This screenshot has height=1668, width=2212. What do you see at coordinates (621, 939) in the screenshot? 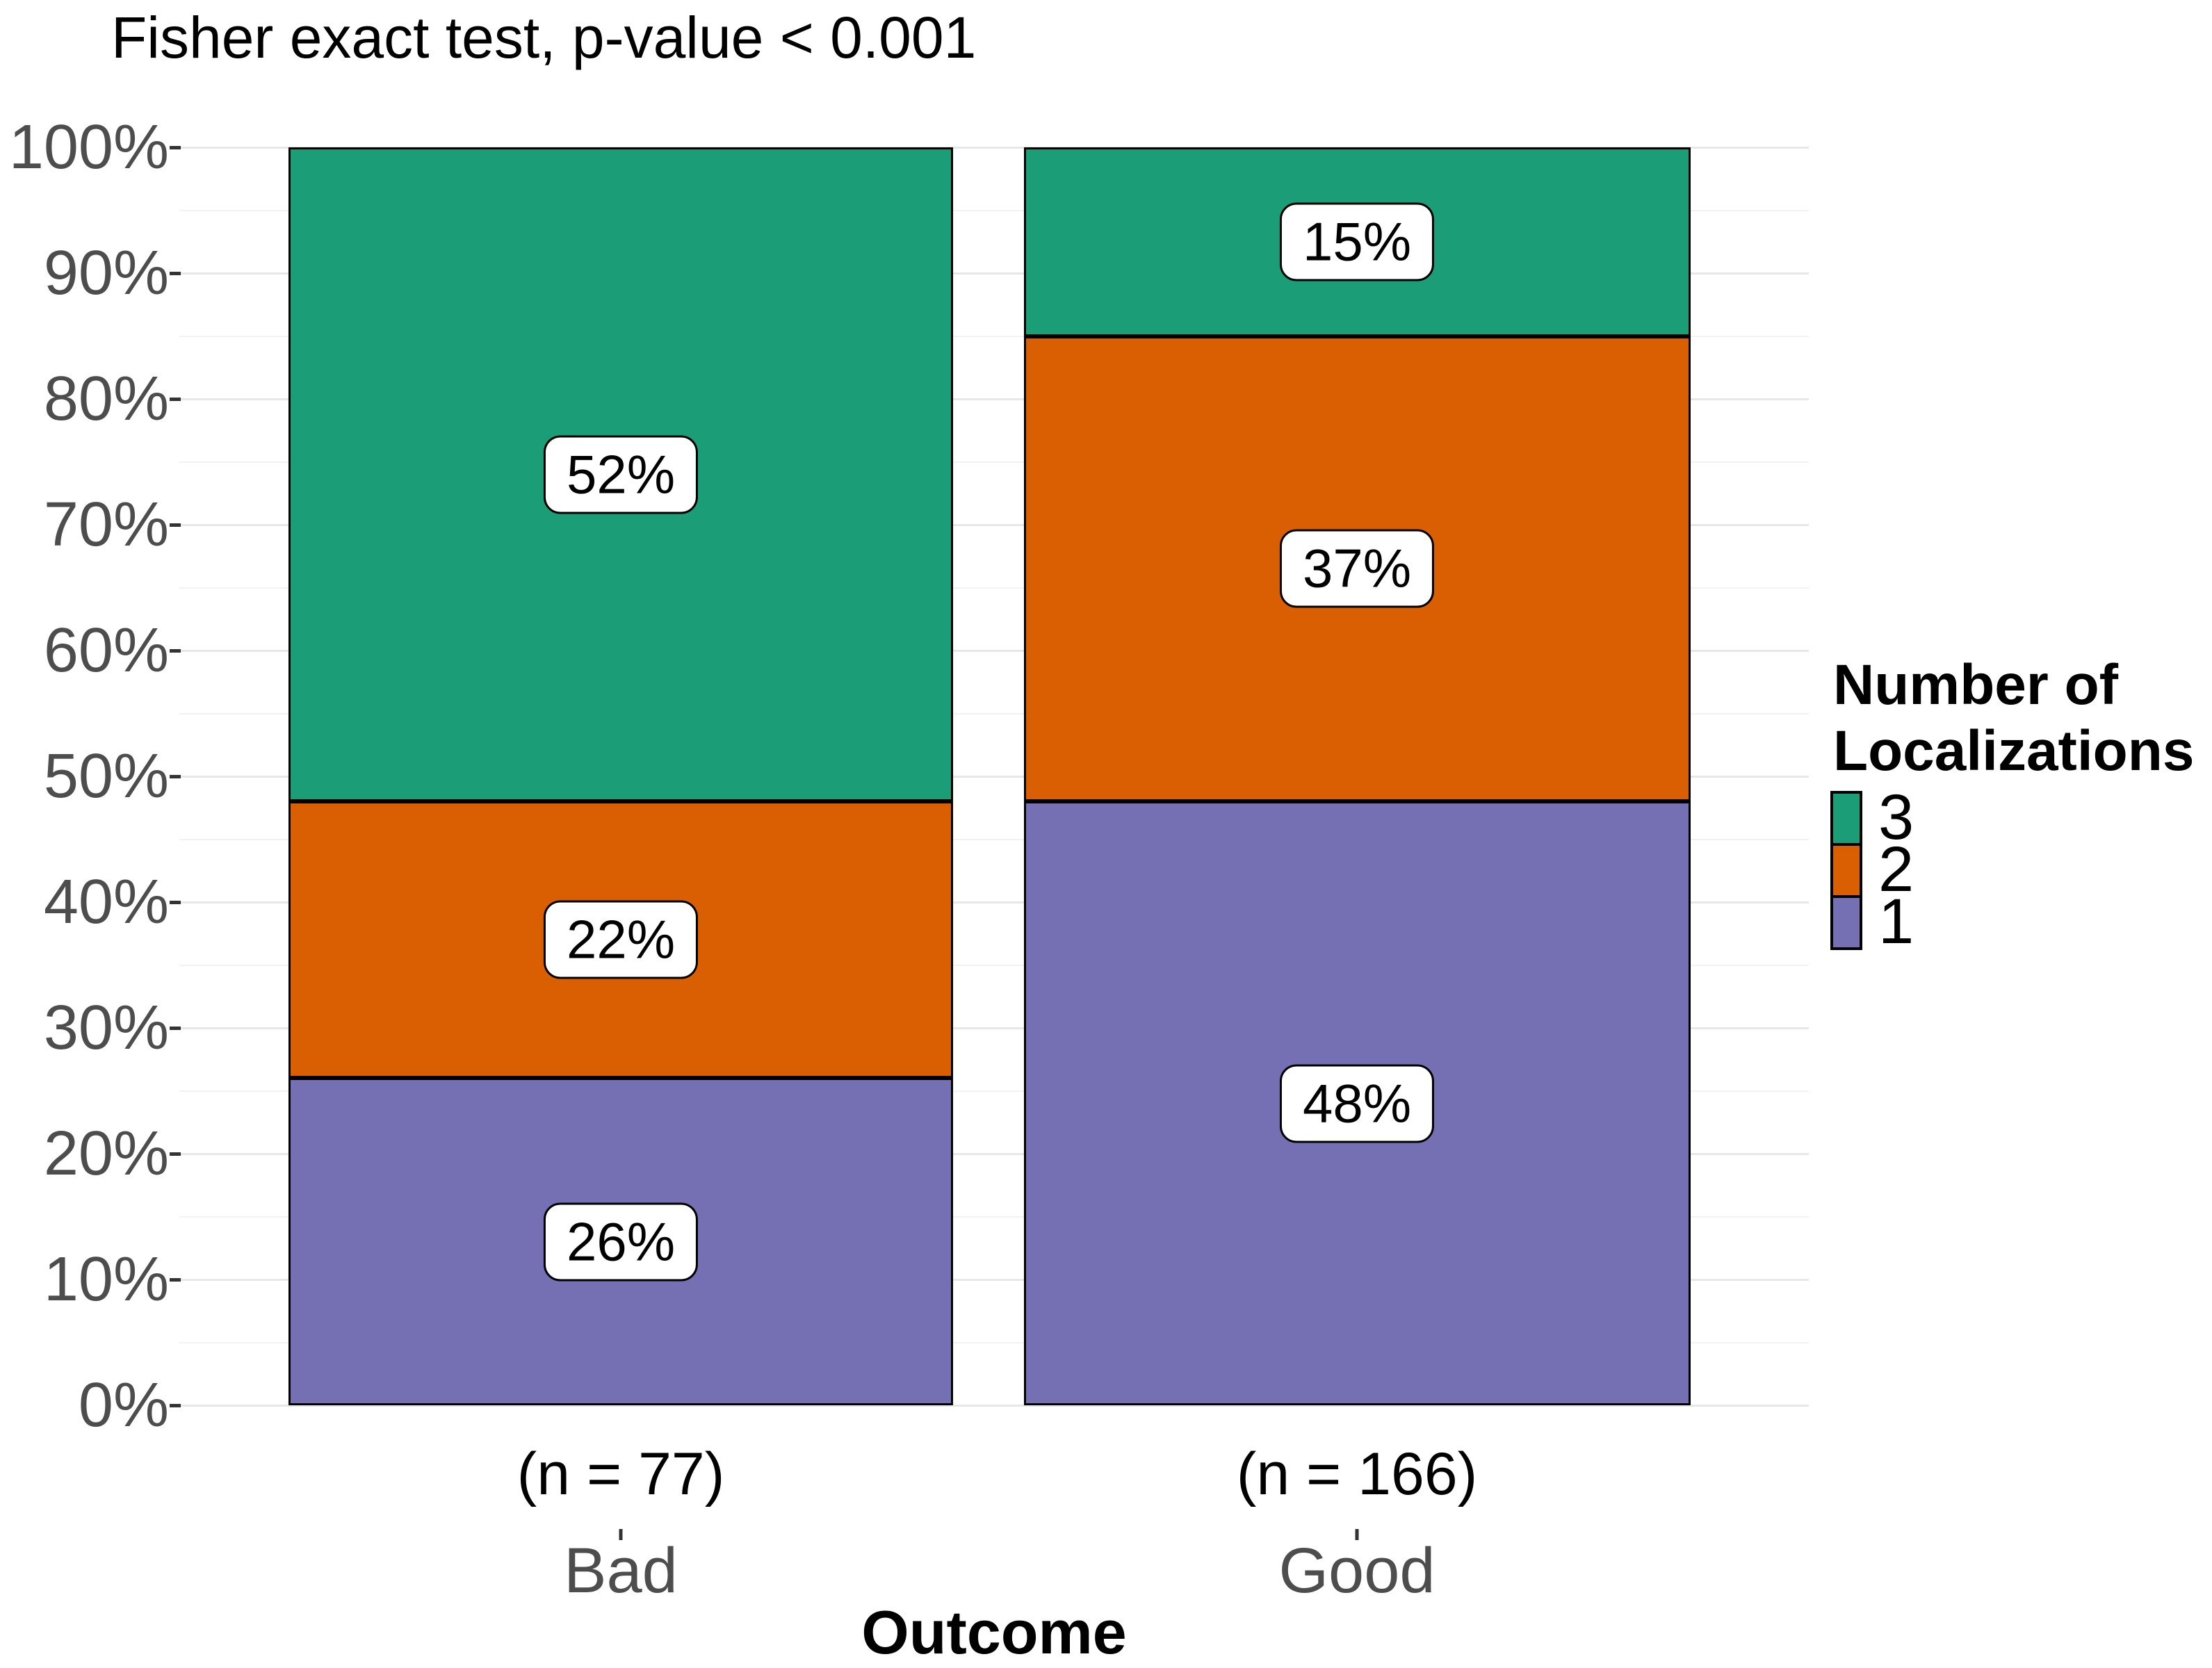
I see `segment-label-bad-2: 22%` at bounding box center [621, 939].